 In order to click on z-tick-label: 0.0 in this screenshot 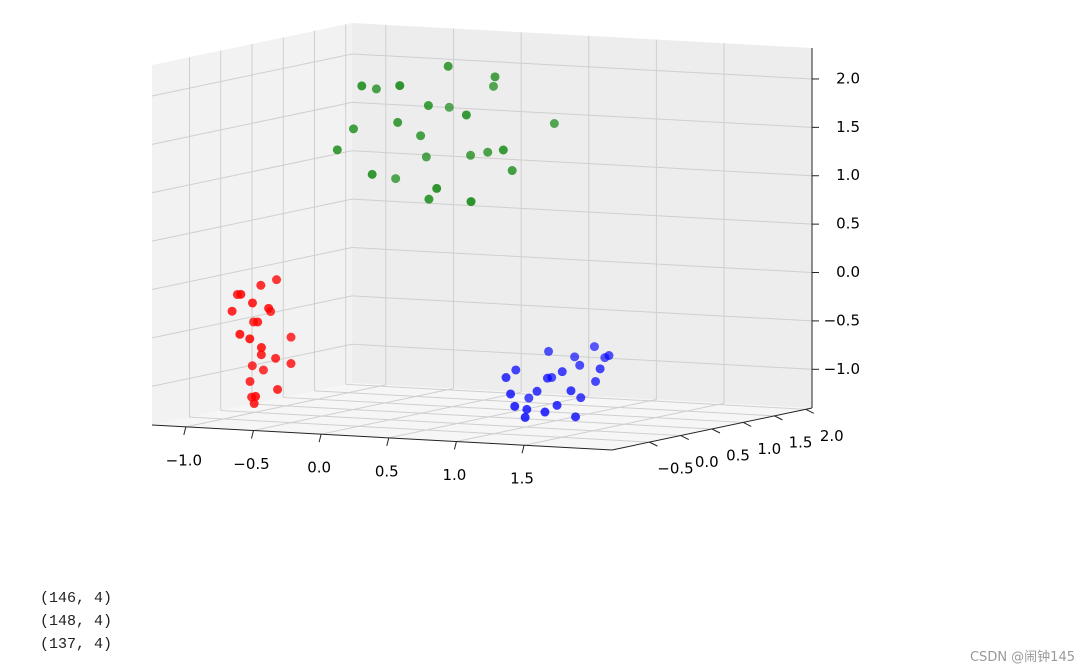, I will do `click(848, 272)`.